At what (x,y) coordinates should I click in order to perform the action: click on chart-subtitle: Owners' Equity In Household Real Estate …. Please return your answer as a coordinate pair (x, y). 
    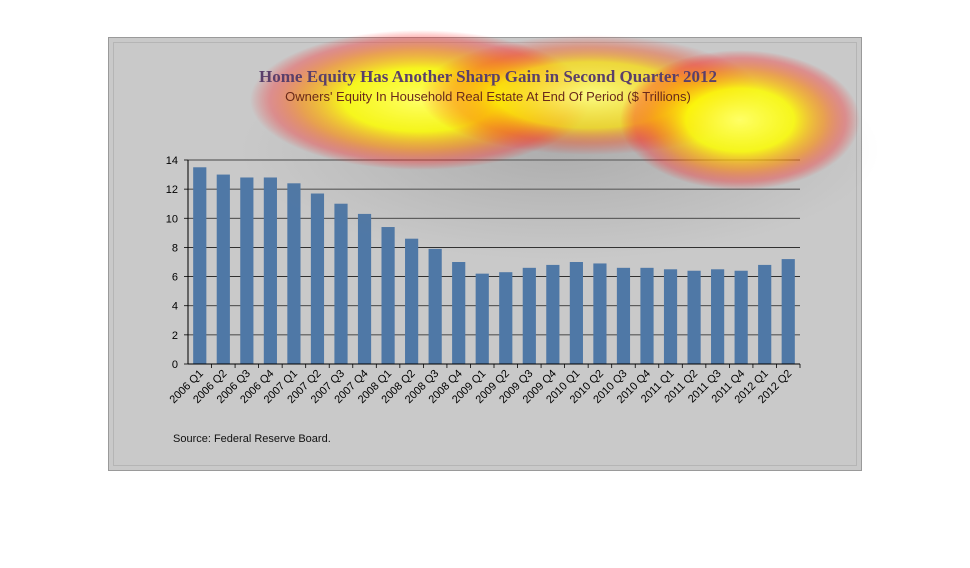
    Looking at the image, I should click on (488, 96).